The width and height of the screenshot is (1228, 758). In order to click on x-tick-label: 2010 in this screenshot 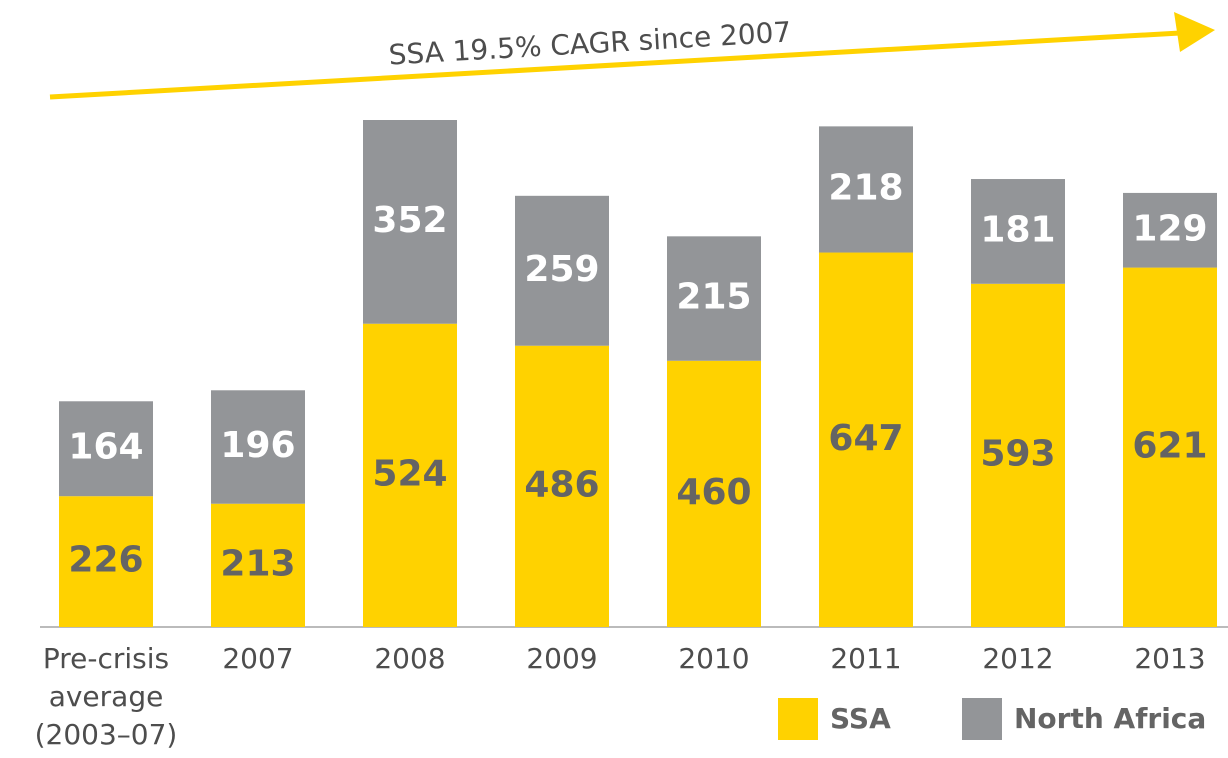, I will do `click(714, 658)`.